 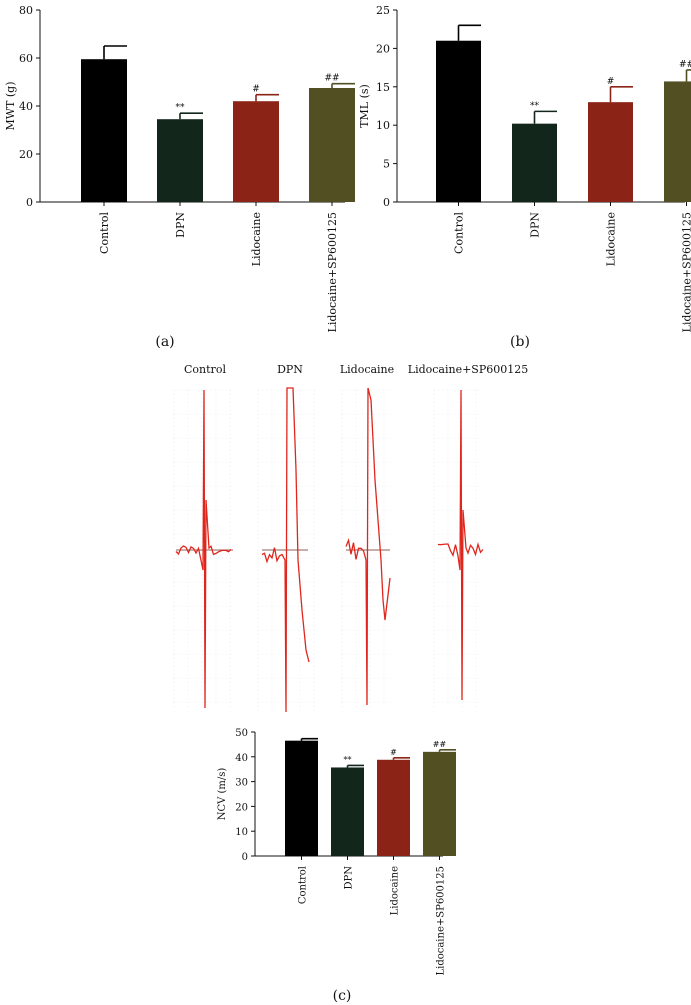 What do you see at coordinates (368, 546) in the screenshot?
I see `trace-lidocaine` at bounding box center [368, 546].